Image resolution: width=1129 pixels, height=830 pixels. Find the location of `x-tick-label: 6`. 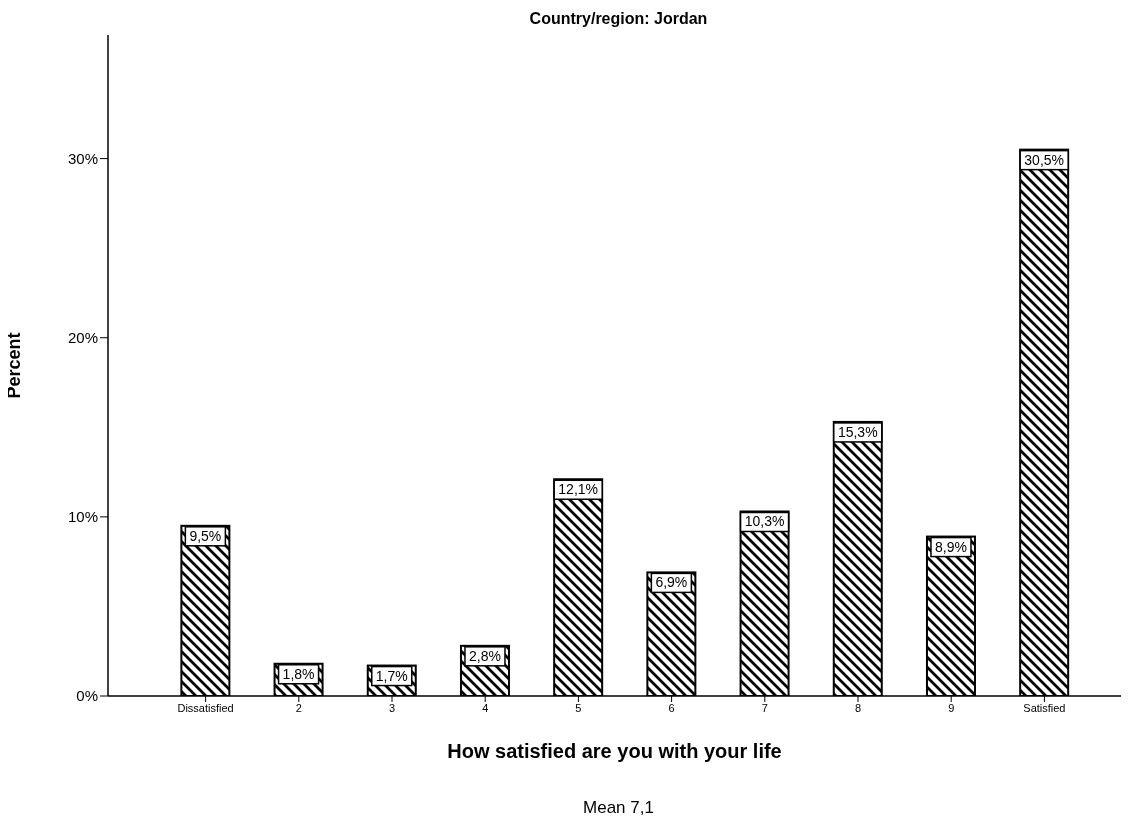

x-tick-label: 6 is located at coordinates (671, 707).